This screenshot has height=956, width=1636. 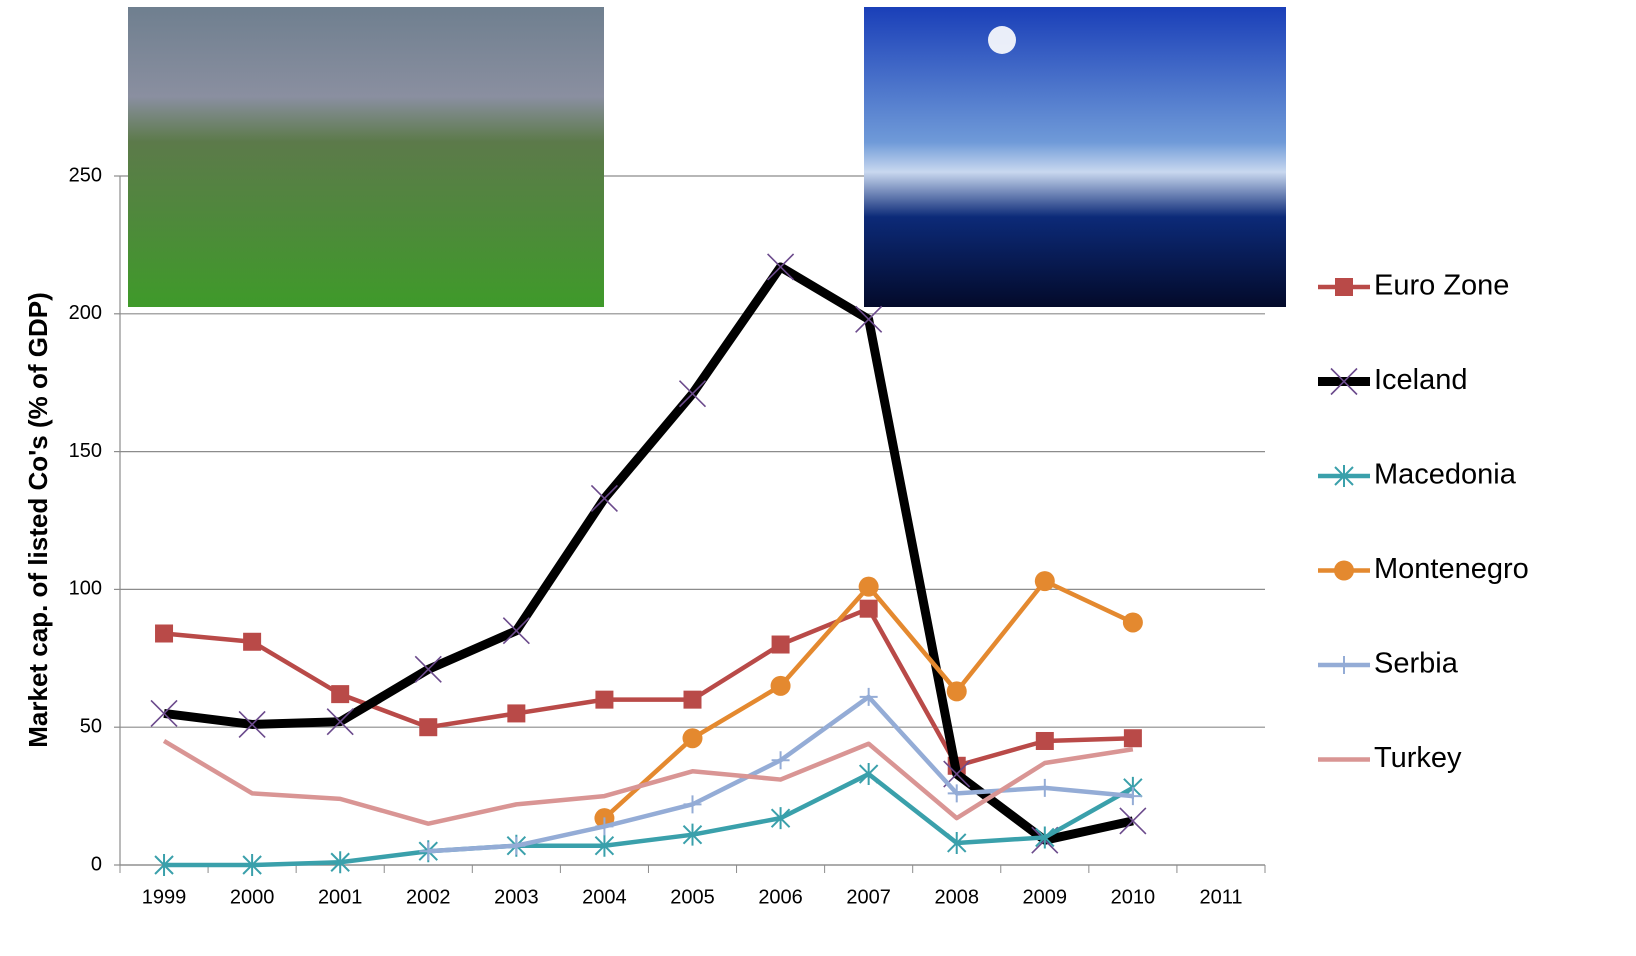 What do you see at coordinates (1220, 897) in the screenshot?
I see `x-tick-label: 2011` at bounding box center [1220, 897].